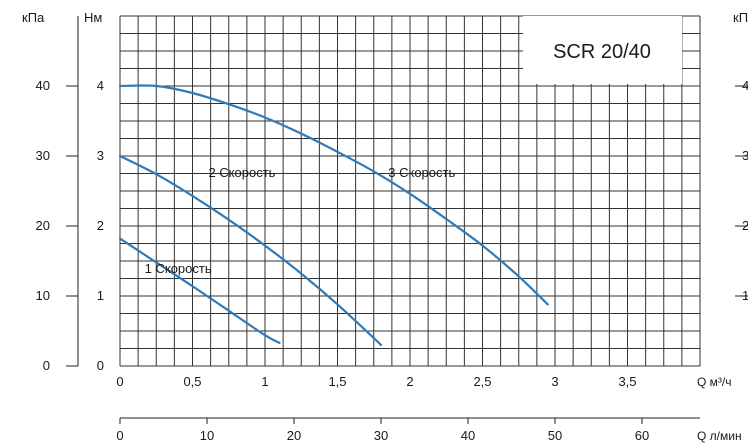  Describe the element at coordinates (192, 381) in the screenshot. I see `x-tick-label: 0,5` at that location.